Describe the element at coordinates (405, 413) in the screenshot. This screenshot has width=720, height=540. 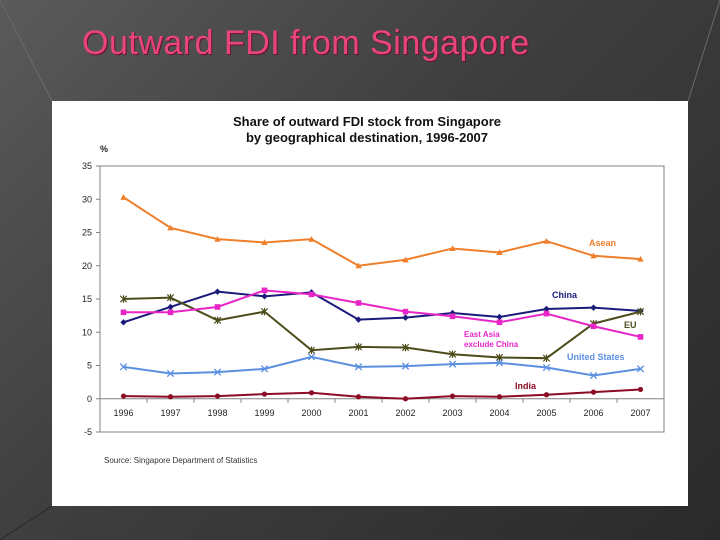
I see `x-tick-label: 2002` at that location.